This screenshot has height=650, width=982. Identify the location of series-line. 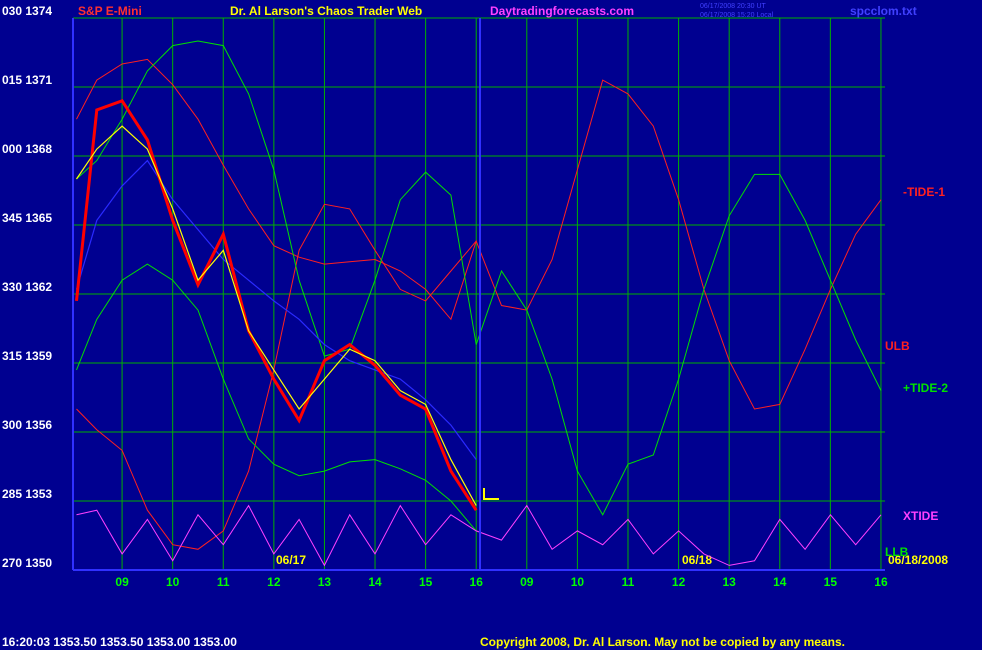
(479, 535).